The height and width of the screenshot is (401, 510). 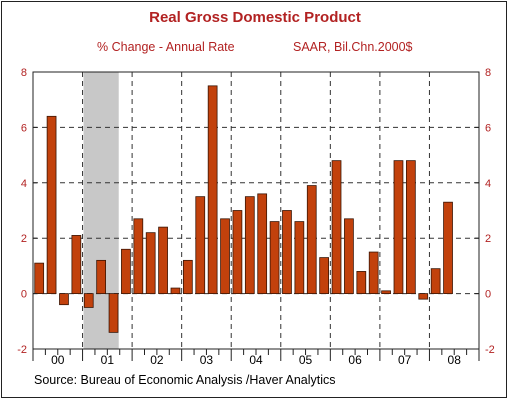 What do you see at coordinates (488, 73) in the screenshot?
I see `ytick-label-right-8: 8` at bounding box center [488, 73].